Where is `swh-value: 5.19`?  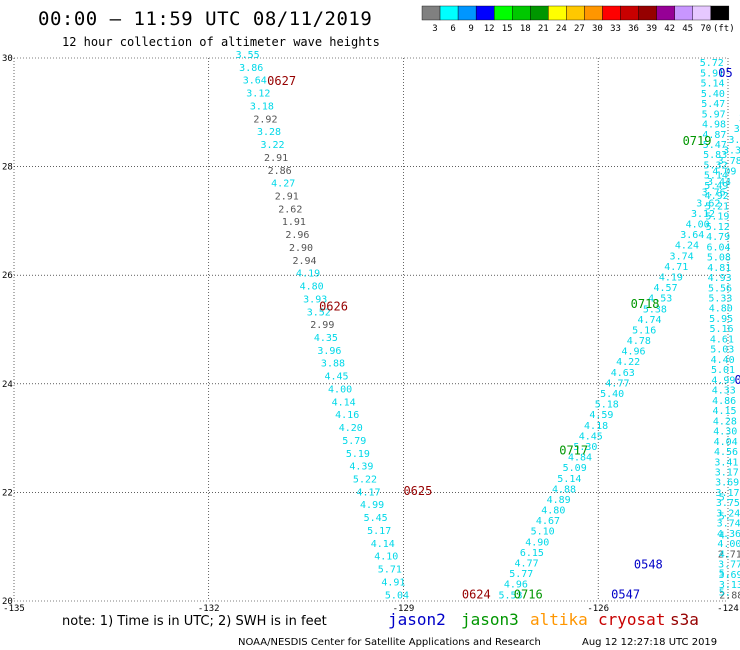 swh-value: 5.19 is located at coordinates (717, 217).